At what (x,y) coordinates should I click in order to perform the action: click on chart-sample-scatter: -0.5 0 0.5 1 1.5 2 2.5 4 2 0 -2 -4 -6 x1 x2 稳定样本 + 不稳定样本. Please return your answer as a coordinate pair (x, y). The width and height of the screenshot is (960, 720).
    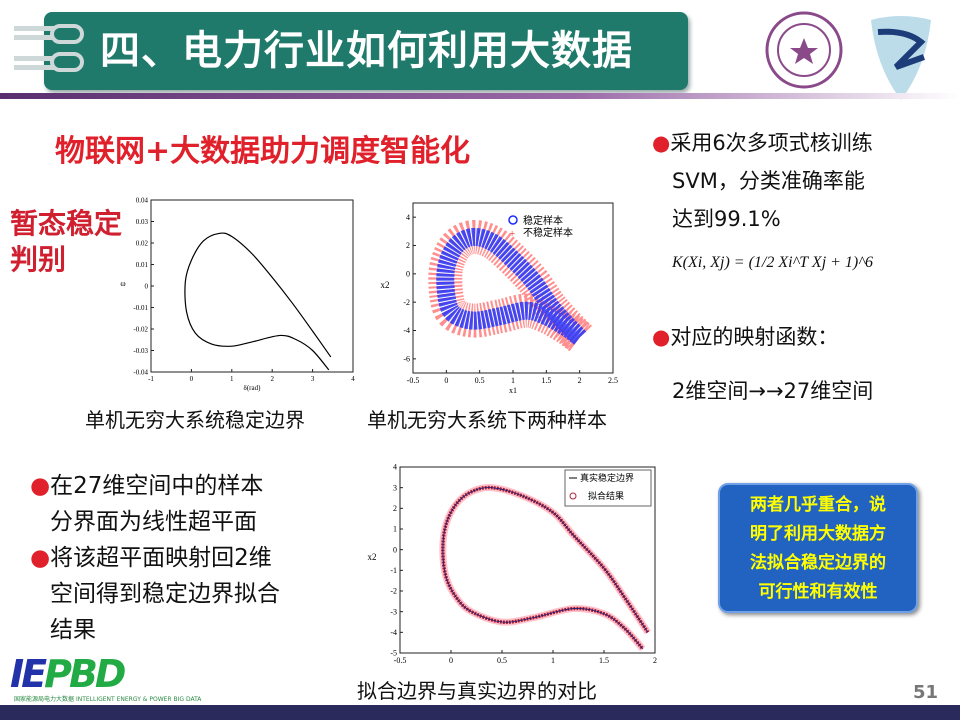
    Looking at the image, I should click on (499, 298).